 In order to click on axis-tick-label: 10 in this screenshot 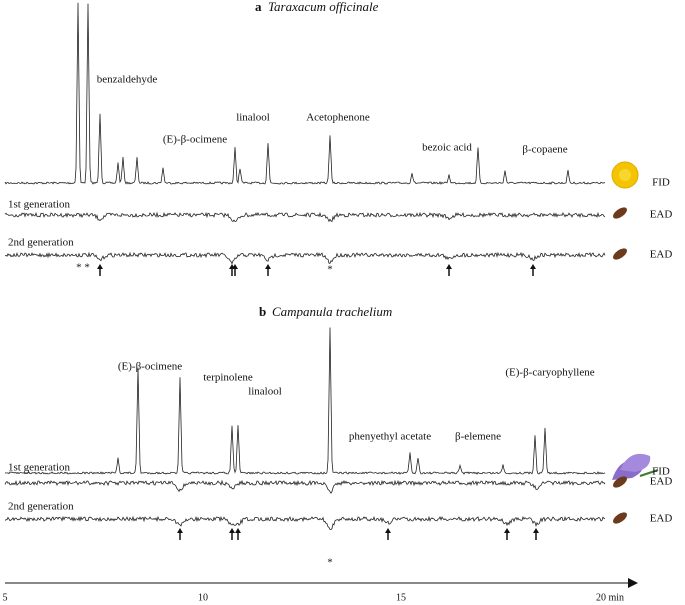, I will do `click(203, 597)`.